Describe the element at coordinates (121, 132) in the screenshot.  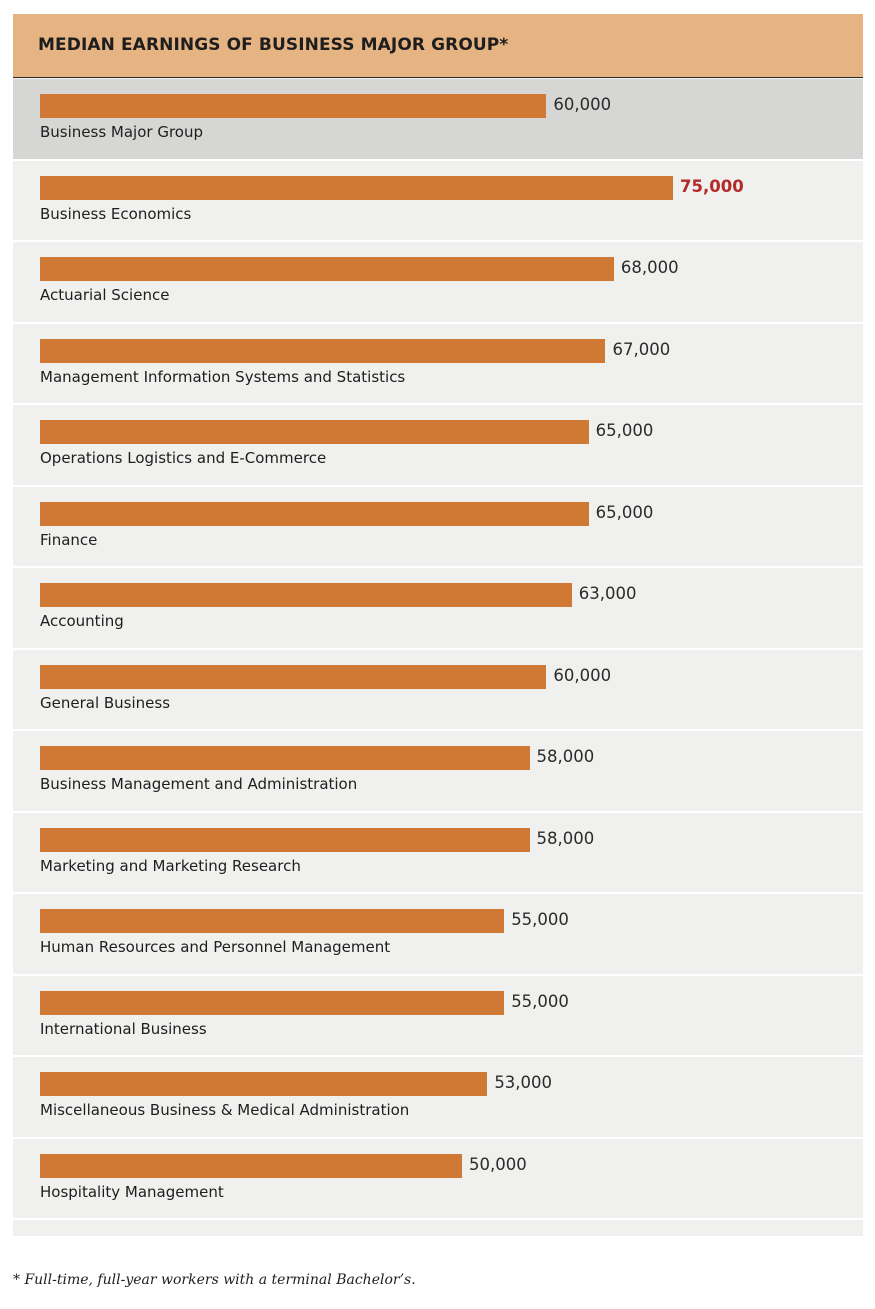
I see `category-label: Business Major Group` at that location.